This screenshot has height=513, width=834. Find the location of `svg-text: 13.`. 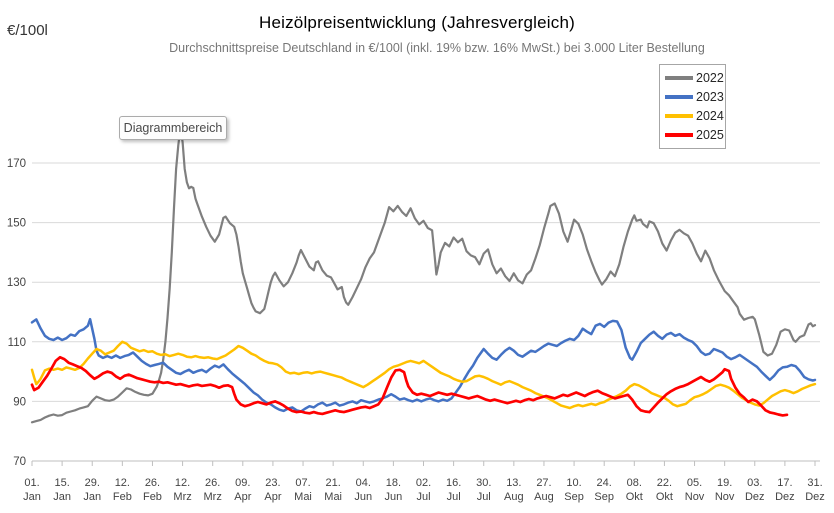

svg-text: 13. is located at coordinates (513, 483).